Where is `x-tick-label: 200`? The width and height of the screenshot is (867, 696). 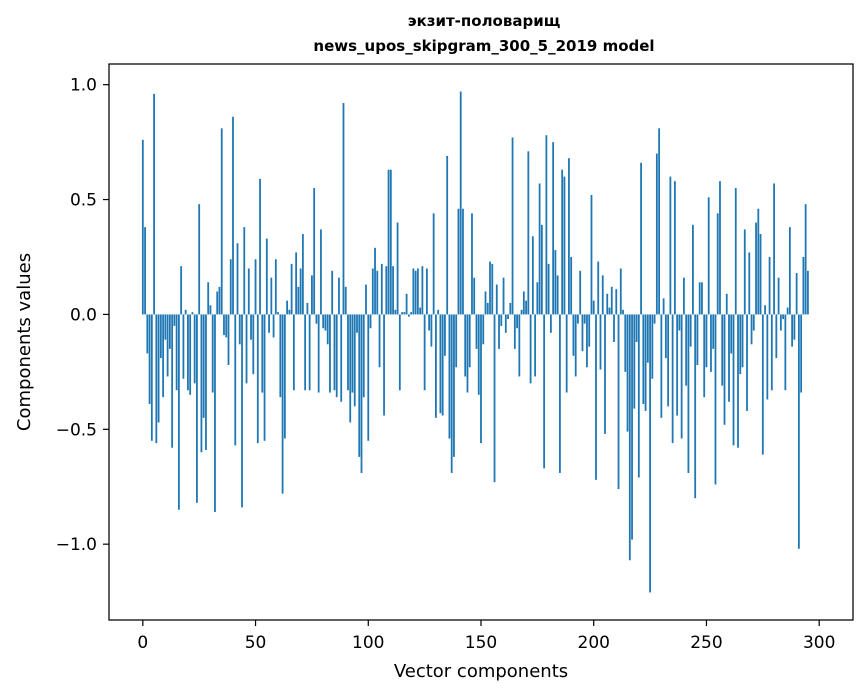
x-tick-label: 200 is located at coordinates (594, 643).